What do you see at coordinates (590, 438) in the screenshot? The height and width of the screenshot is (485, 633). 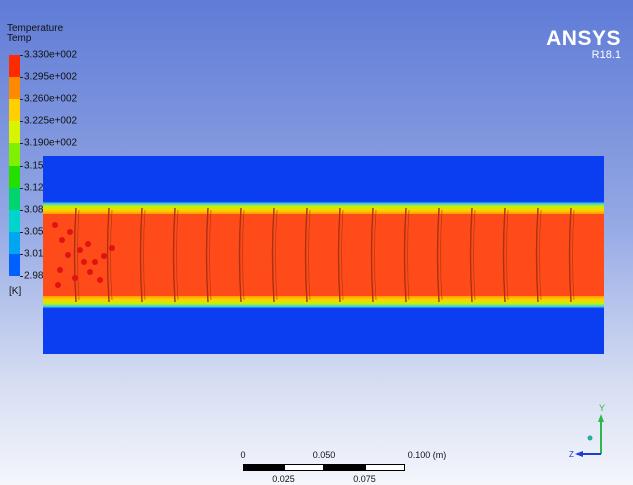 I see `origin-dot` at bounding box center [590, 438].